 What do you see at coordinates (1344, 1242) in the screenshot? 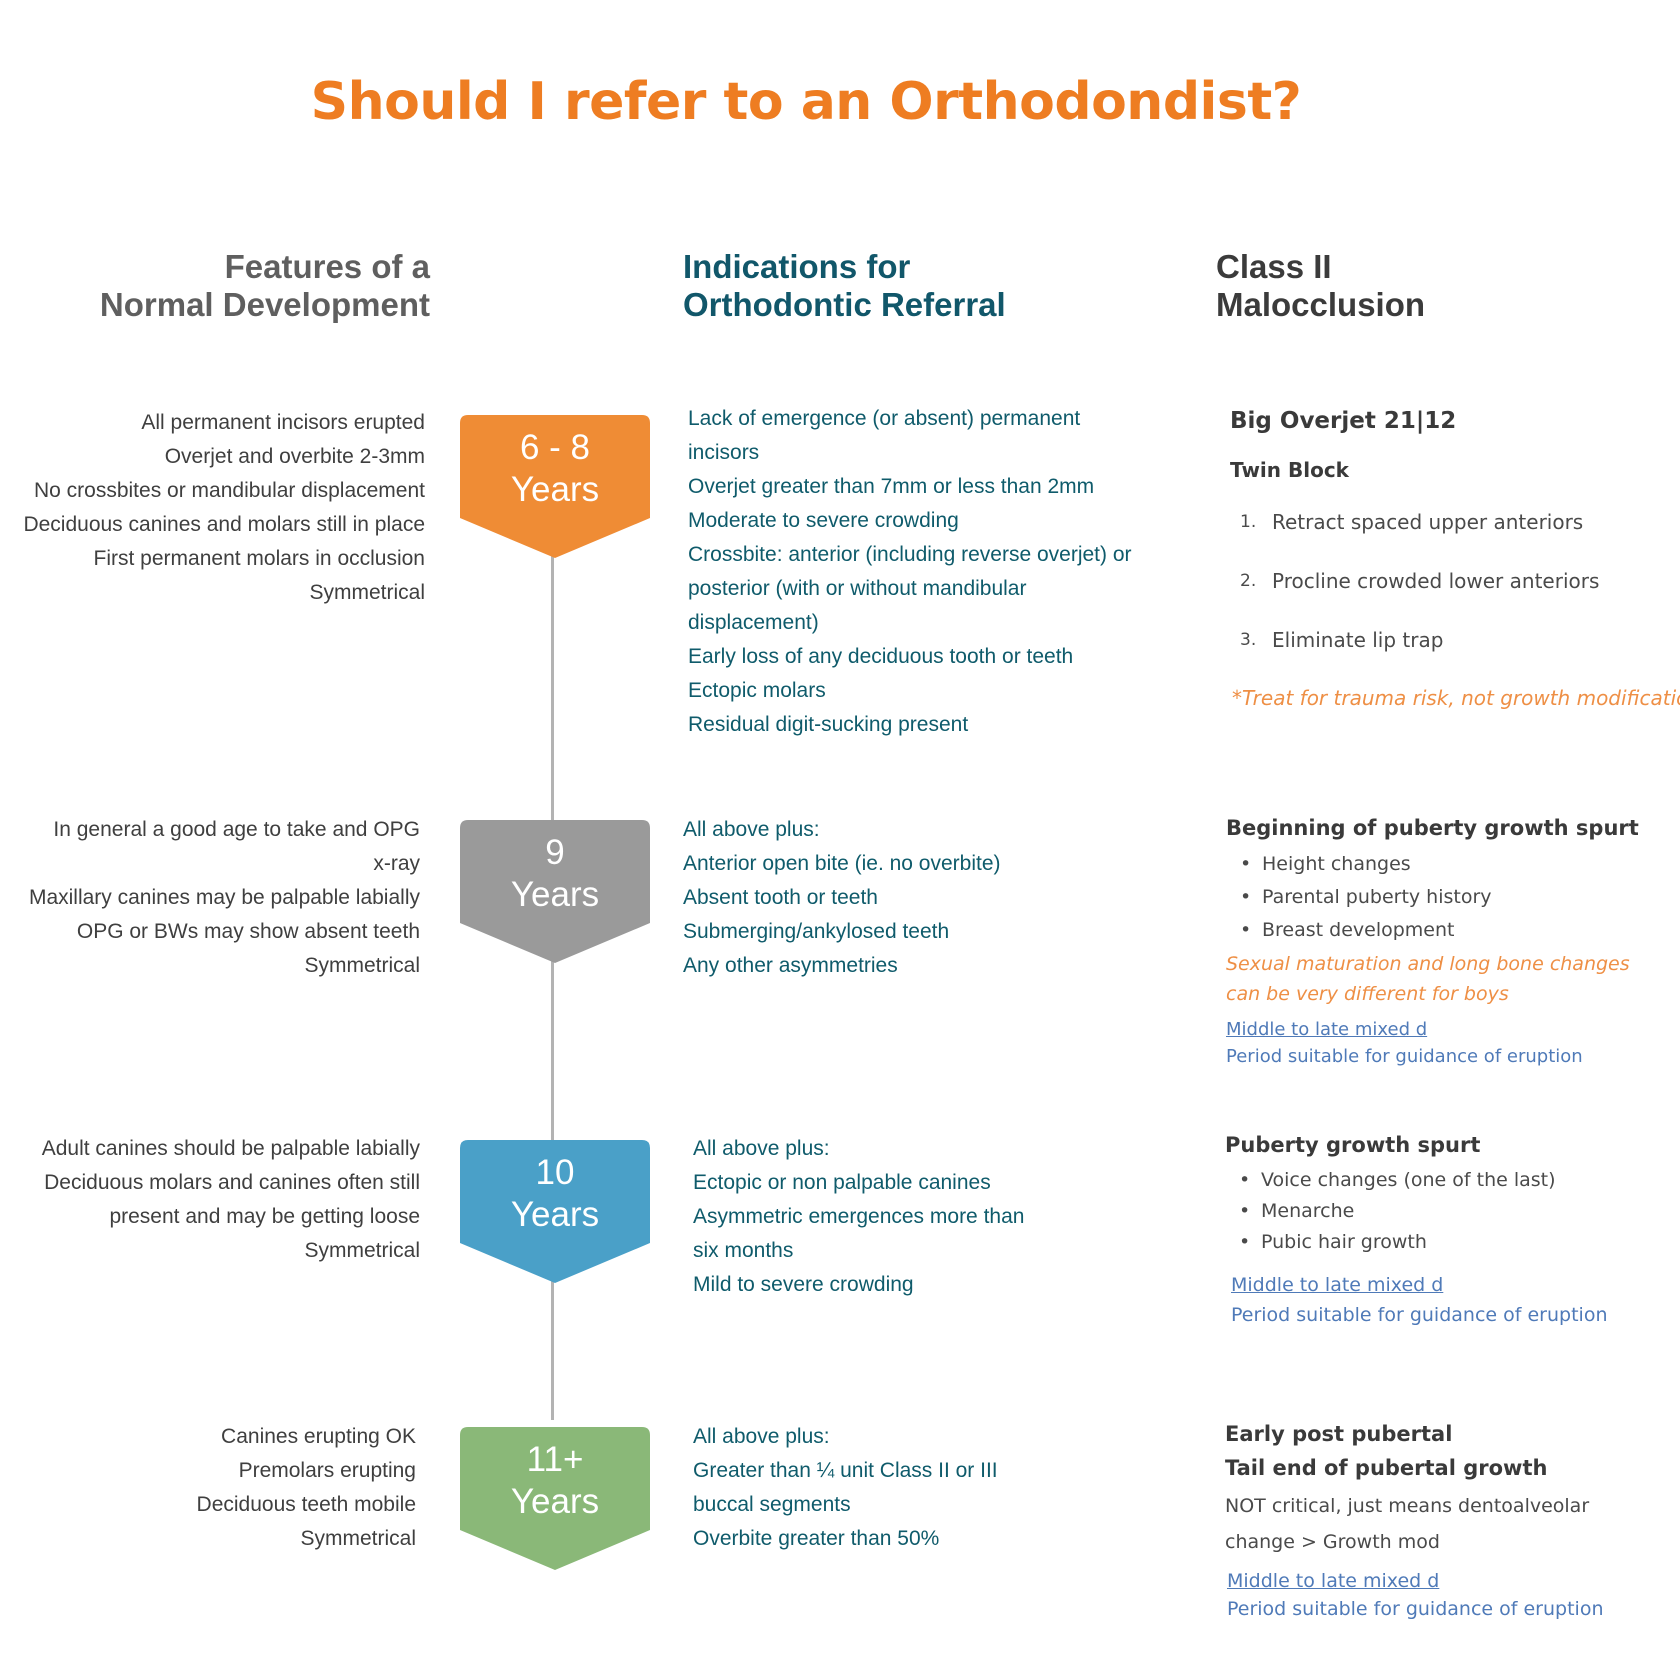
I see `bullet-text: Pubic hair growth` at bounding box center [1344, 1242].